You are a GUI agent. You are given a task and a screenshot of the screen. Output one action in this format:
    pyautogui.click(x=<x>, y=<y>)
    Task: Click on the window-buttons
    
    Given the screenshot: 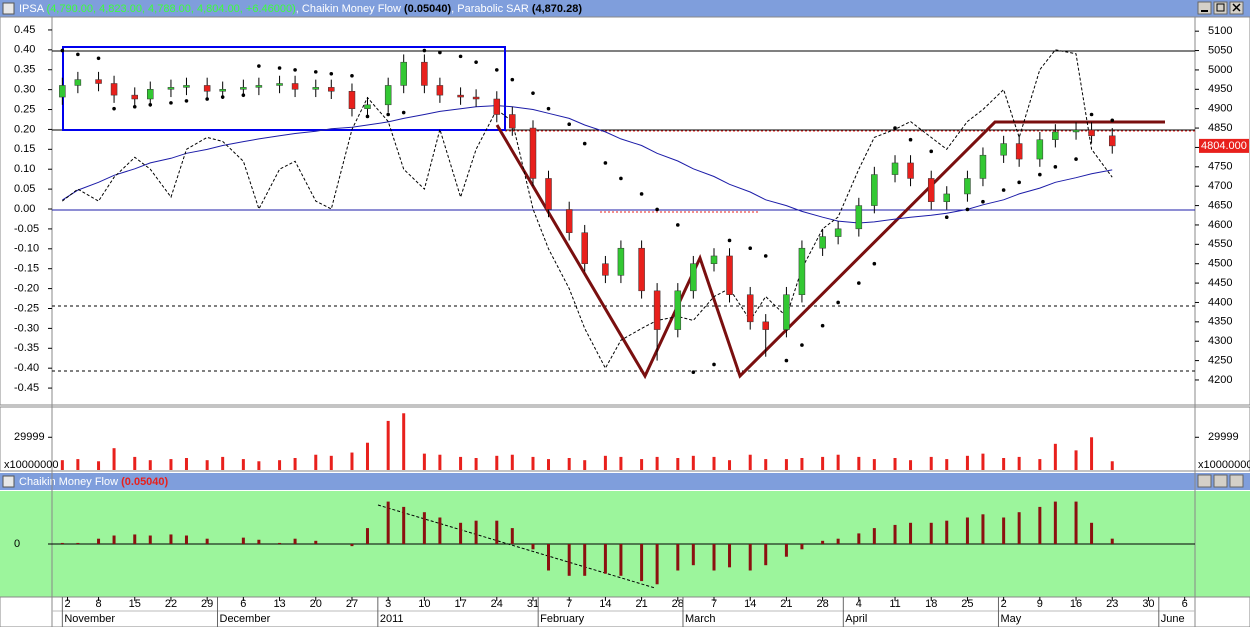 What is the action you would take?
    pyautogui.click(x=1220, y=8)
    